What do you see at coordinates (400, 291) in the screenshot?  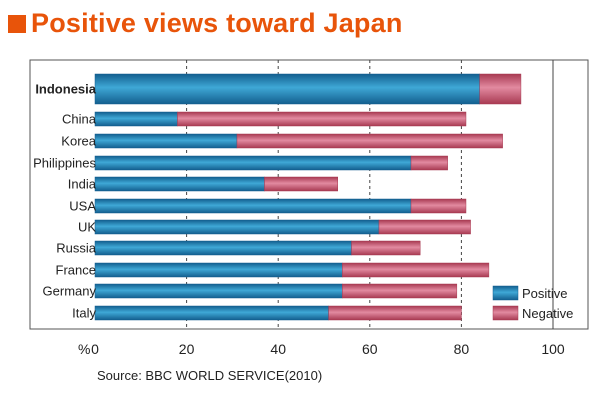 I see `bar-negative-germany` at bounding box center [400, 291].